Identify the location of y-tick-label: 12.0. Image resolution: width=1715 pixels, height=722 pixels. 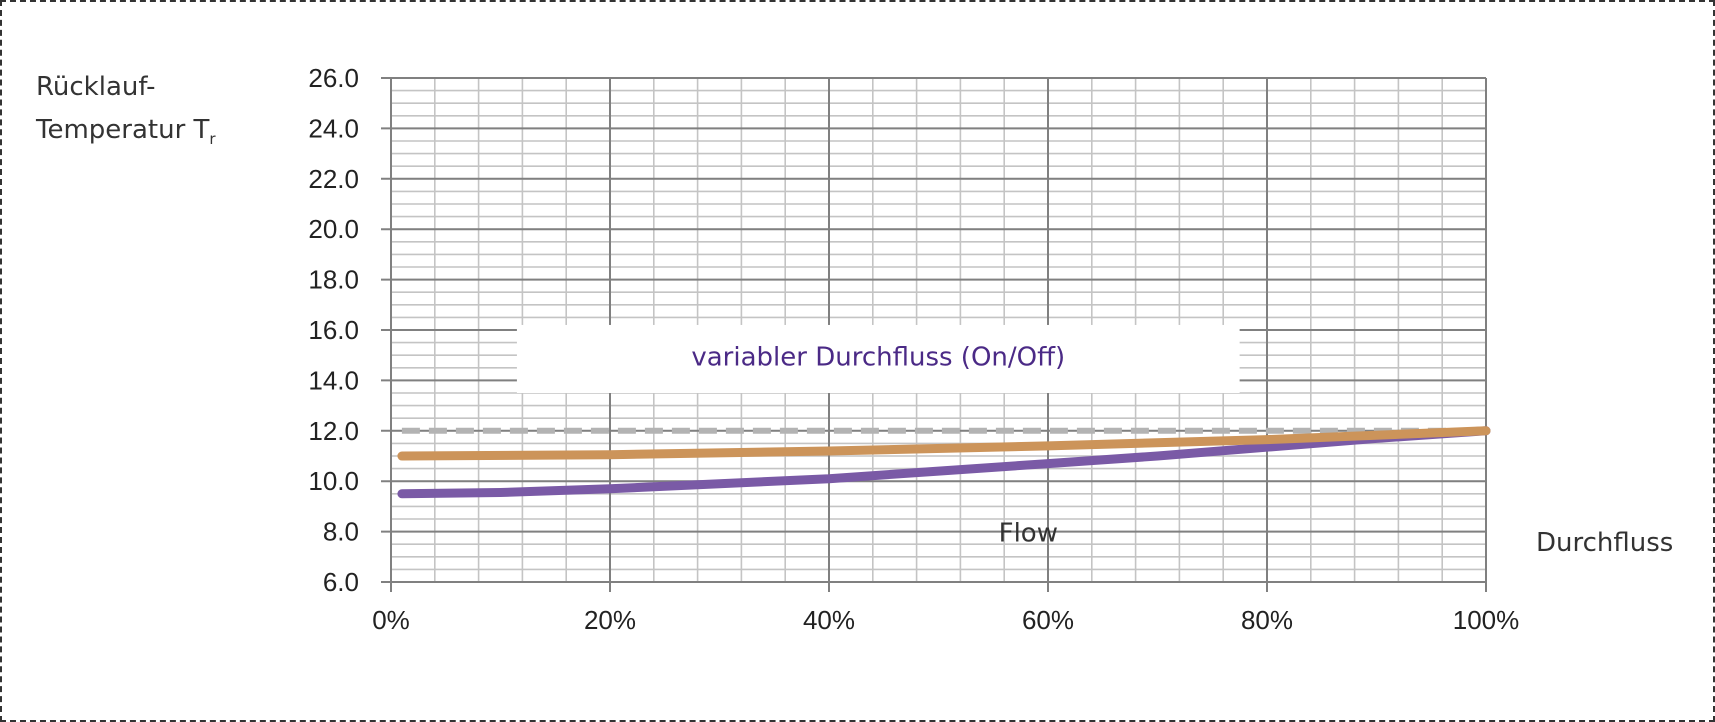
(333, 431).